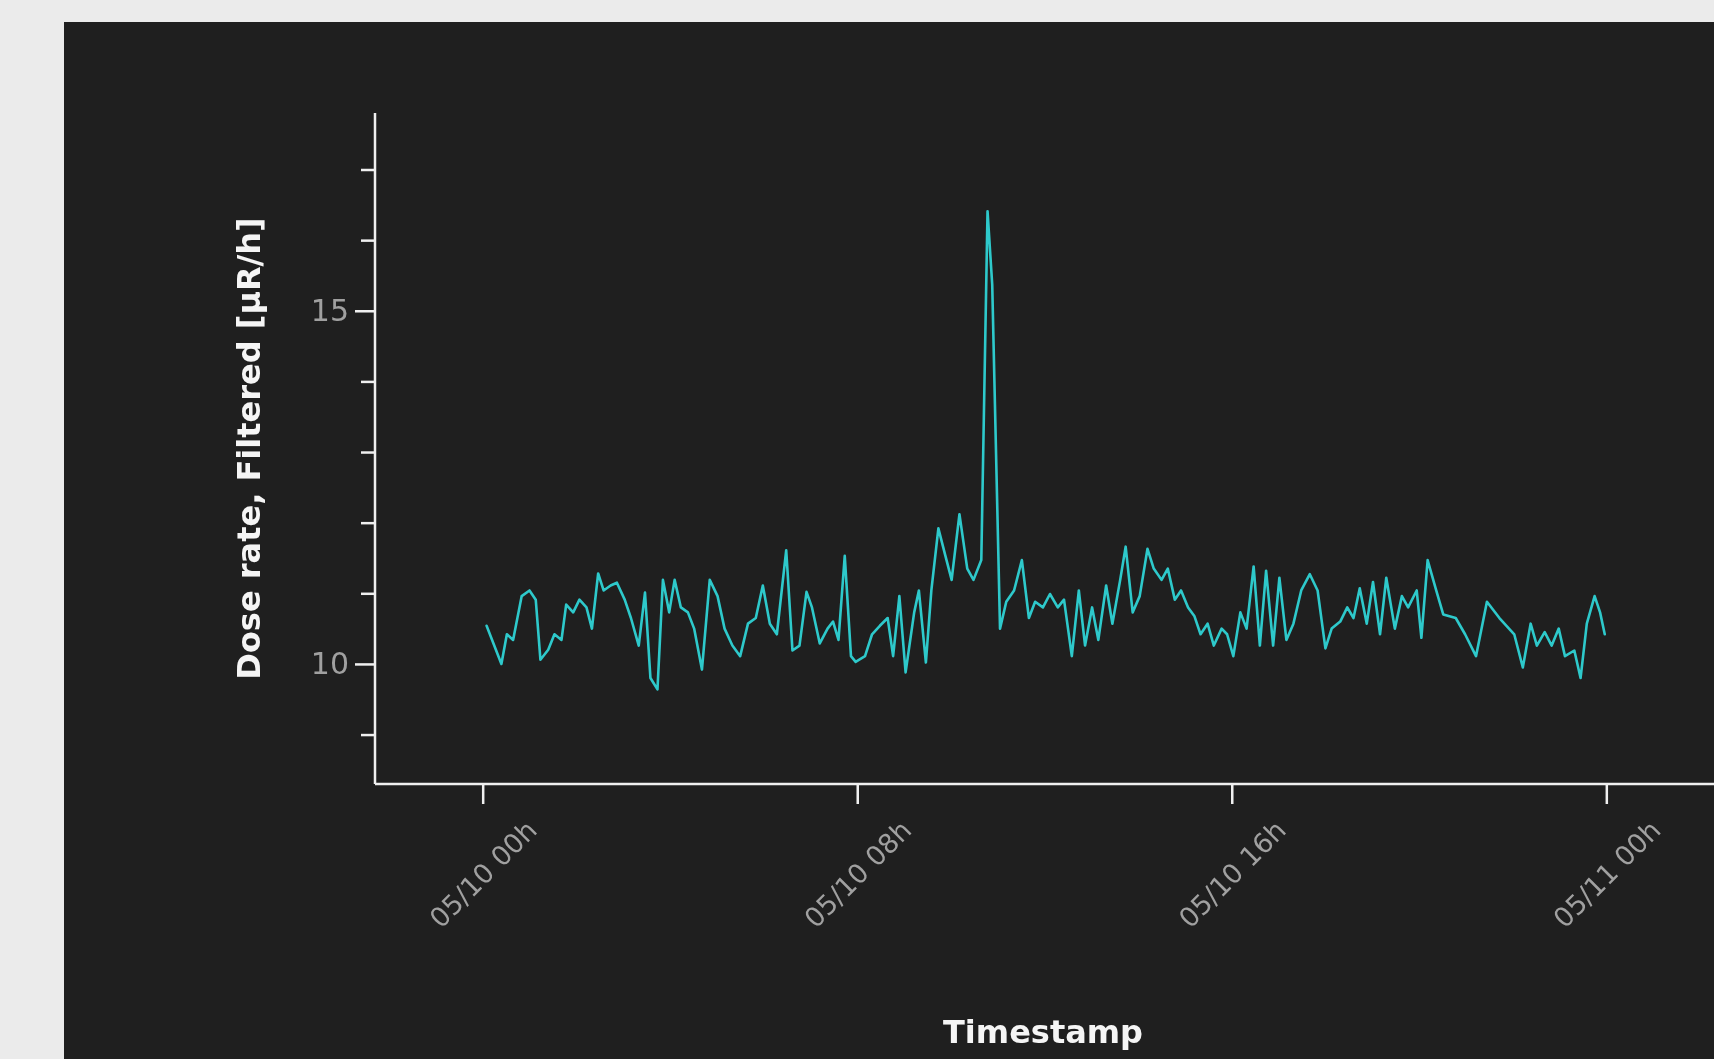 Image resolution: width=1714 pixels, height=1059 pixels. What do you see at coordinates (329, 310) in the screenshot?
I see `y-tick-label: 15` at bounding box center [329, 310].